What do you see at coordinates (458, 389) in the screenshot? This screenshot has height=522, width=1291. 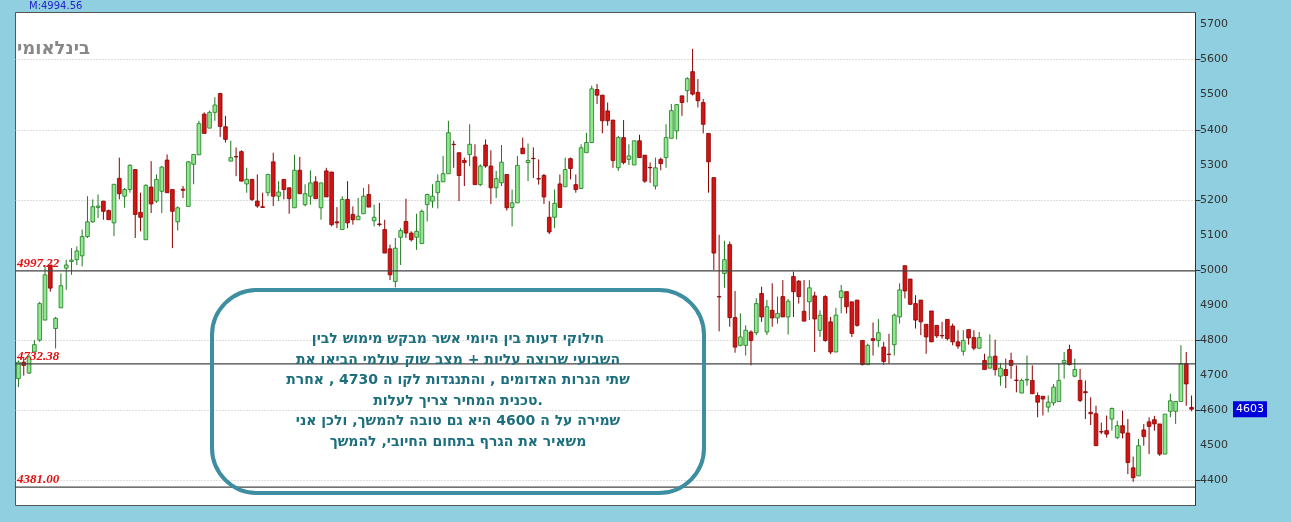 I see `annotation: חילוקי דעות בין היומי אשר מבקש מימוש לבין השבועי שרוצה עליות + מצב שוק עולמי הביאו את שתי הנרות האדומים , והתנגדות לקו ה 4730 , אחרת טכנית המחיר צריך לעלות. שמירה על ה 4600 היא גם טובה להמשך, ולכן אני משאיר את הגרף בתחום החיובי, להמשך` at bounding box center [458, 389].